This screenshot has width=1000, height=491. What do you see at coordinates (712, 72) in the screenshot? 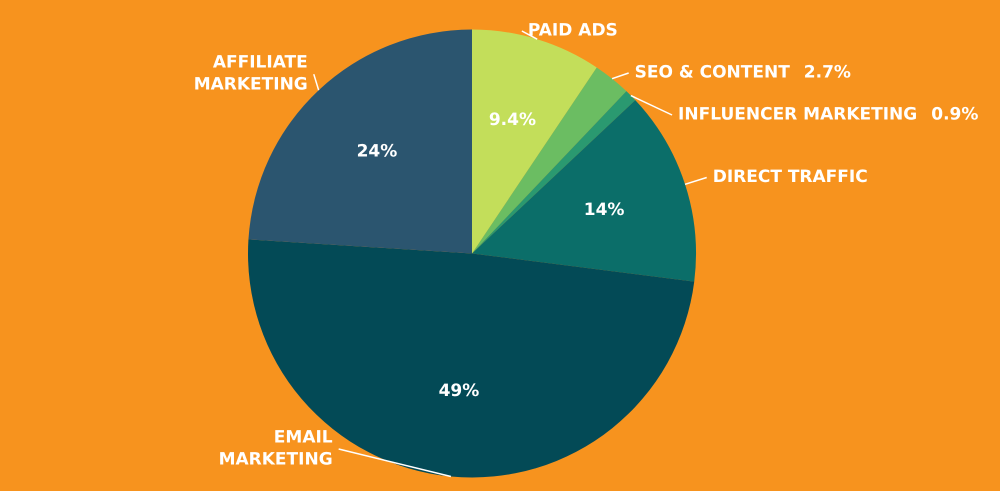
I see `slice-label: SEO & CONTENT` at bounding box center [712, 72].